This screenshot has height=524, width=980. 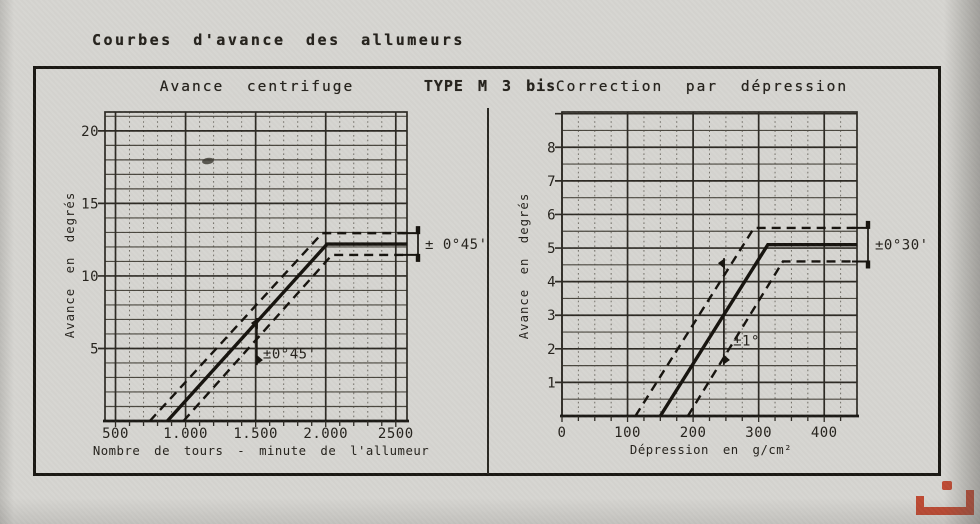 What do you see at coordinates (490, 86) in the screenshot?
I see `distributor-type-label: TYPE M 3 bis` at bounding box center [490, 86].